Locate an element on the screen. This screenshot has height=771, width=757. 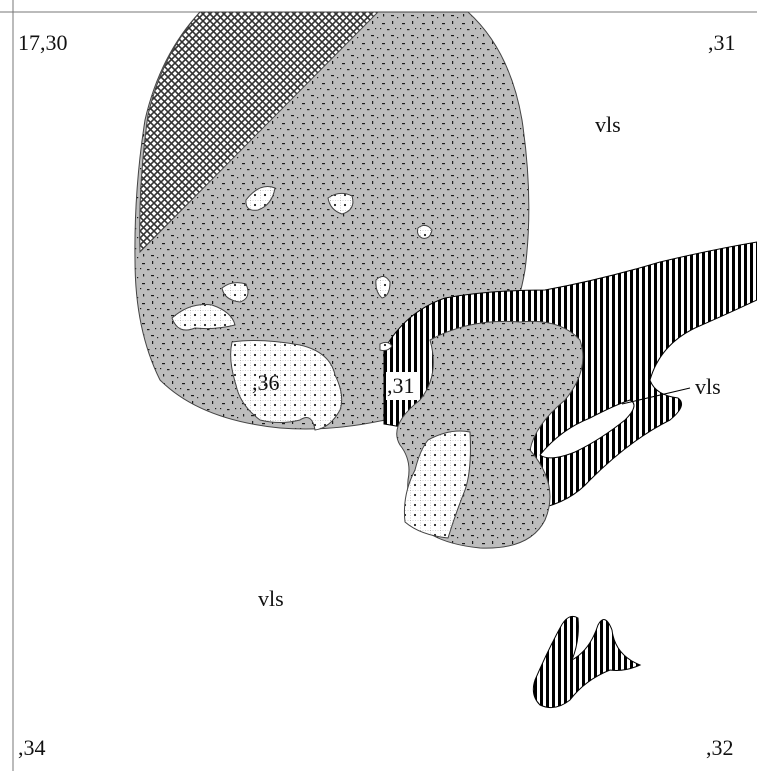
corner-label-bottom-right: ,32 is located at coordinates (720, 747).